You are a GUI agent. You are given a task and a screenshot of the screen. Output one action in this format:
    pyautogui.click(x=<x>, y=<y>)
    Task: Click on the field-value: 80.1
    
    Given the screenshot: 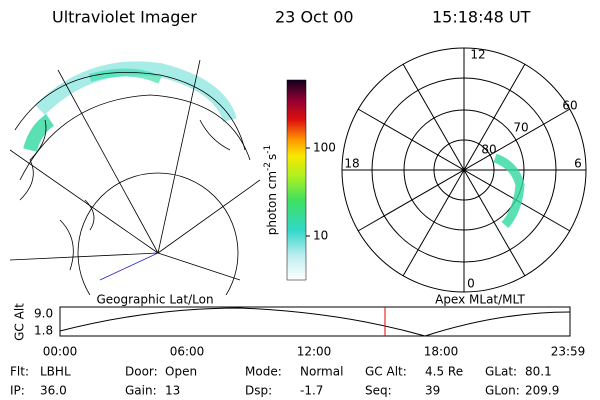 What is the action you would take?
    pyautogui.click(x=538, y=372)
    